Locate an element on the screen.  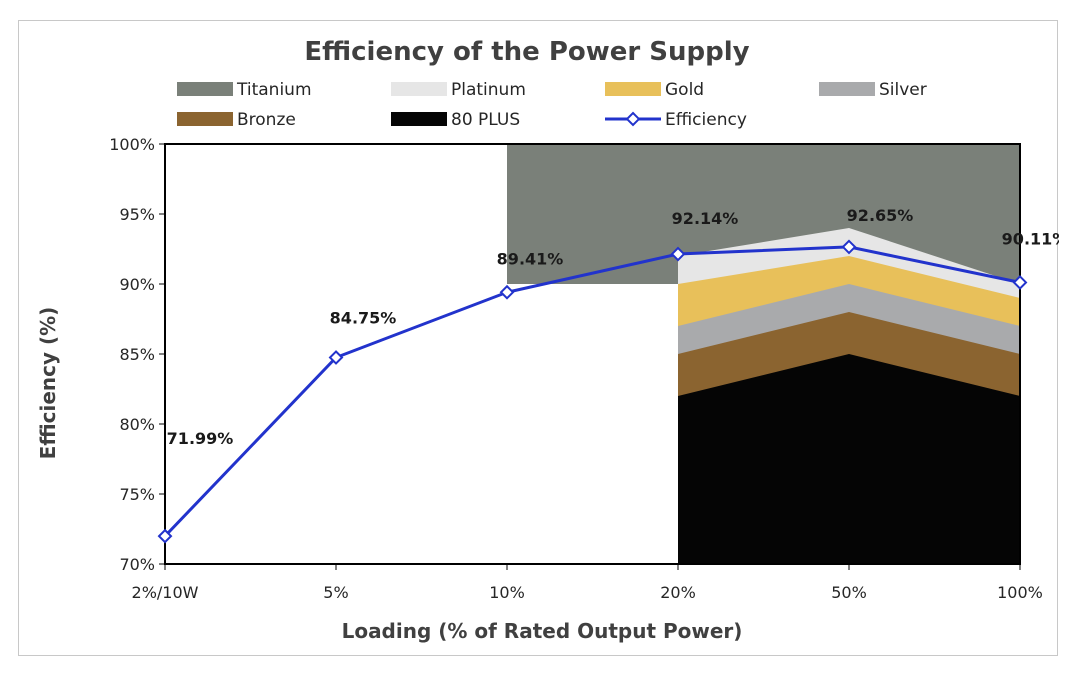
legend-label: 80 PLUS is located at coordinates (485, 120).